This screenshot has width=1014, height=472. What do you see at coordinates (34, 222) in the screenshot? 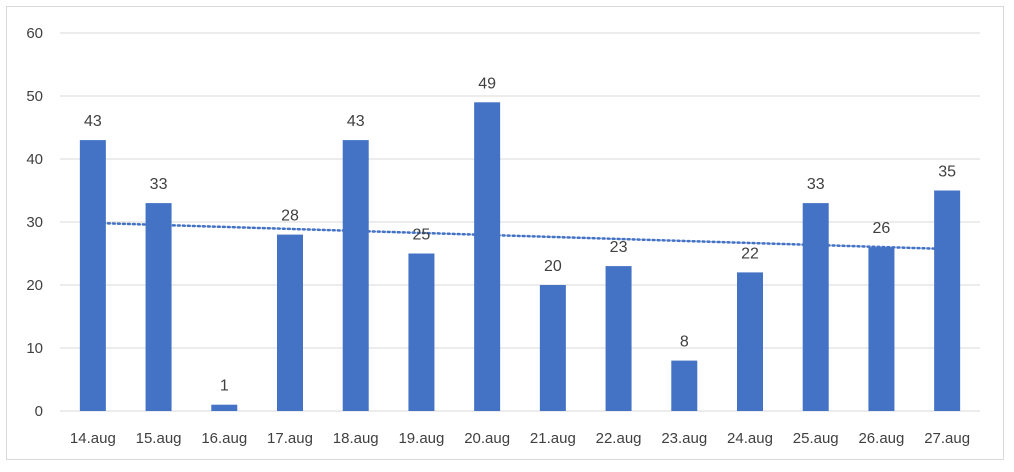
I see `y-tick-label: 30` at bounding box center [34, 222].